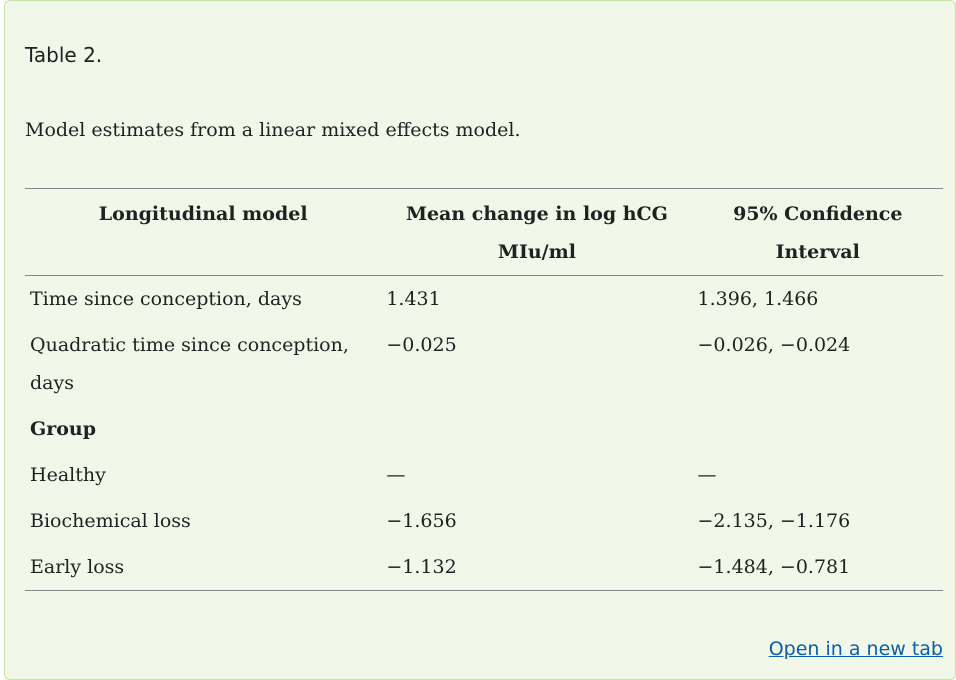 The image size is (956, 680). Describe the element at coordinates (818, 233) in the screenshot. I see `column-header-confidence-interval: 95% Confidence Interval` at that location.